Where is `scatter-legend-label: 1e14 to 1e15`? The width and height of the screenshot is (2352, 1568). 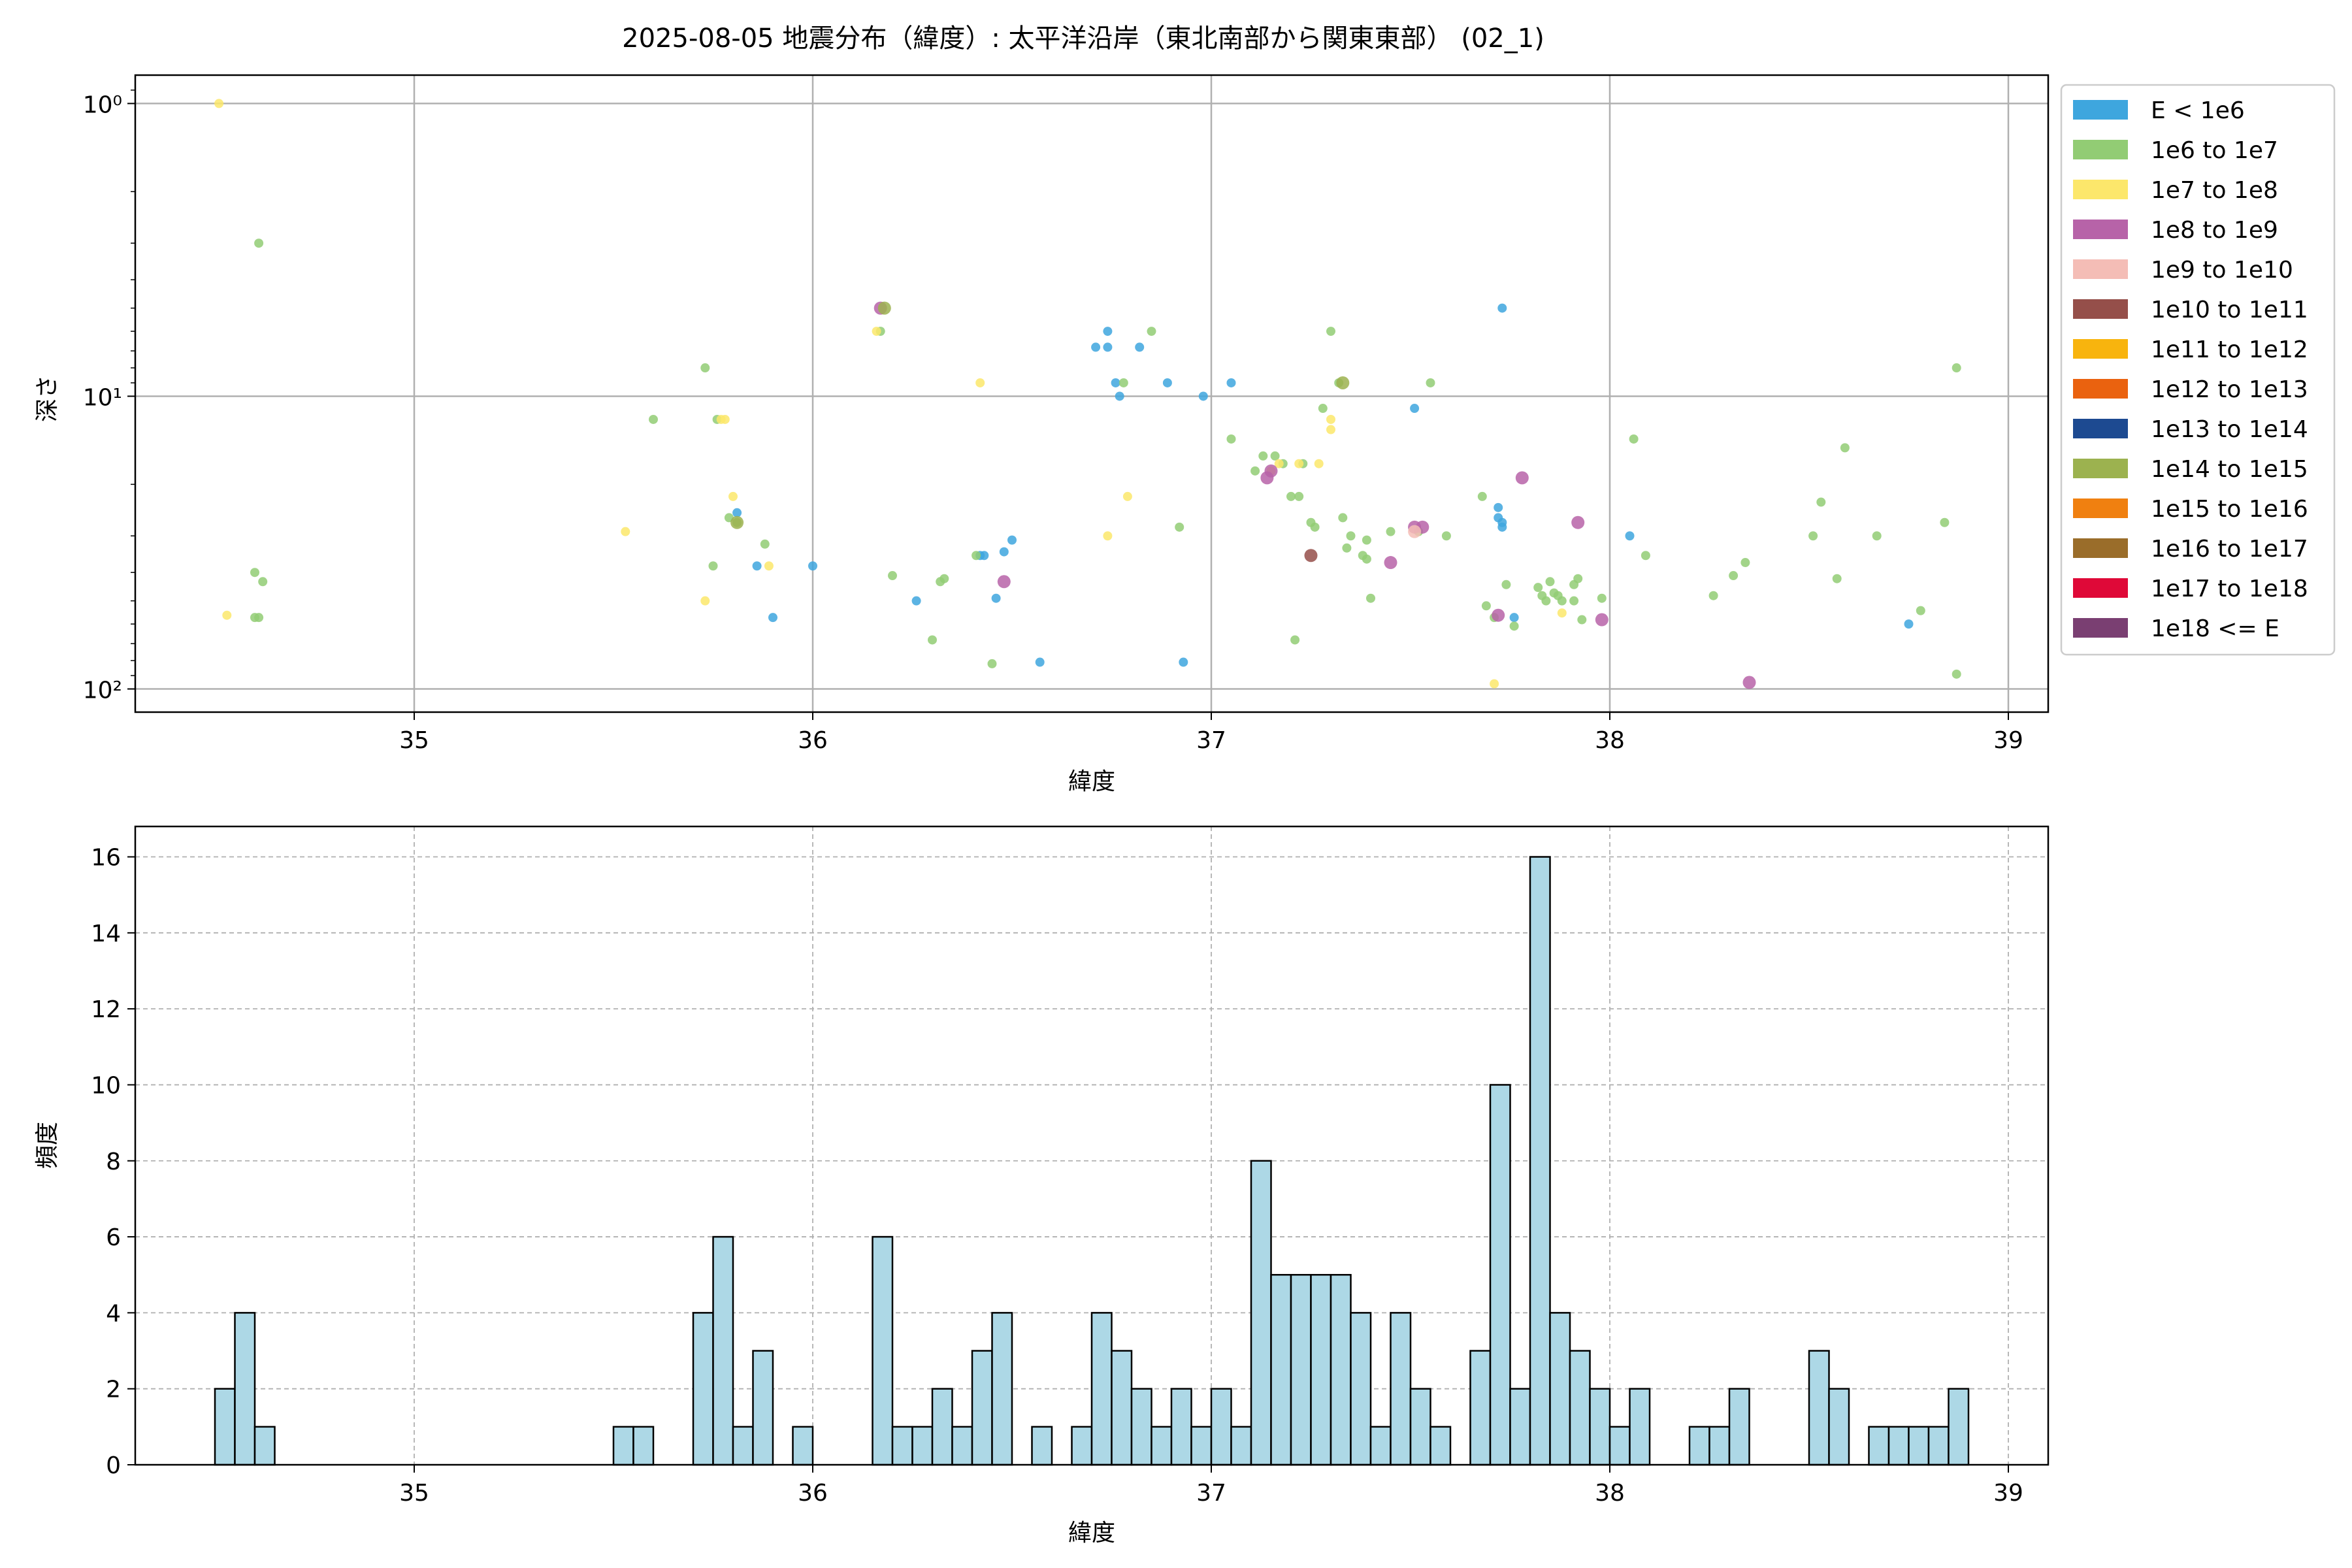 scatter-legend-label: 1e14 to 1e15 is located at coordinates (2229, 469).